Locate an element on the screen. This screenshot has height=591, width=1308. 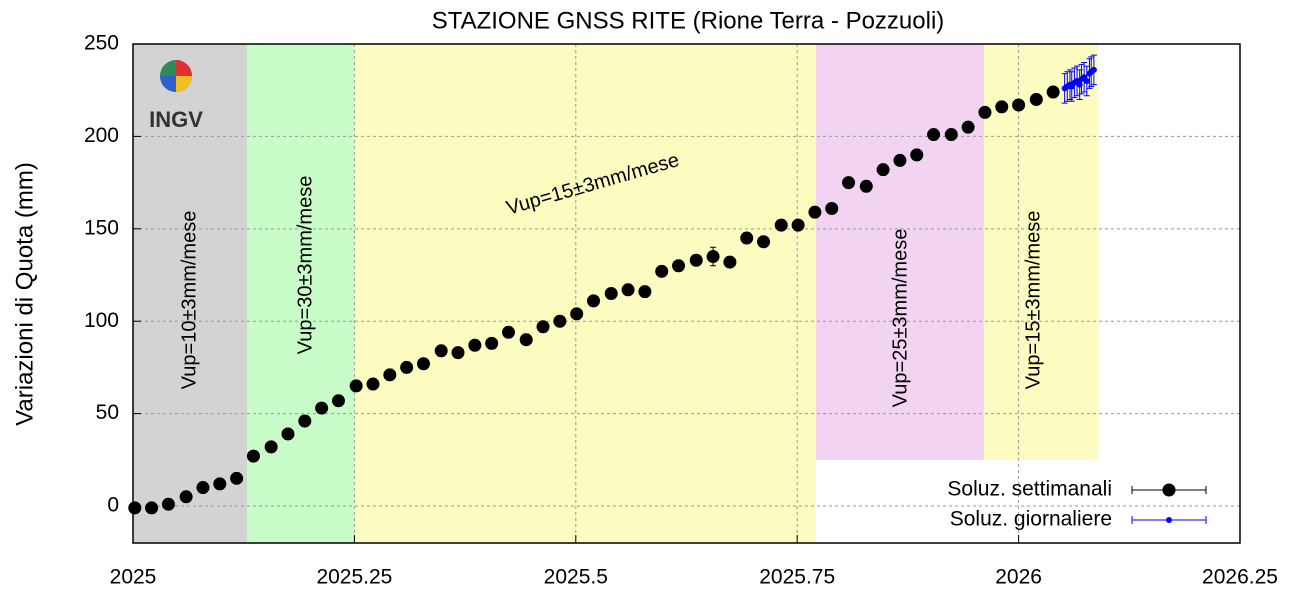
annotation: Vup=25±3mm/mese is located at coordinates (900, 318).